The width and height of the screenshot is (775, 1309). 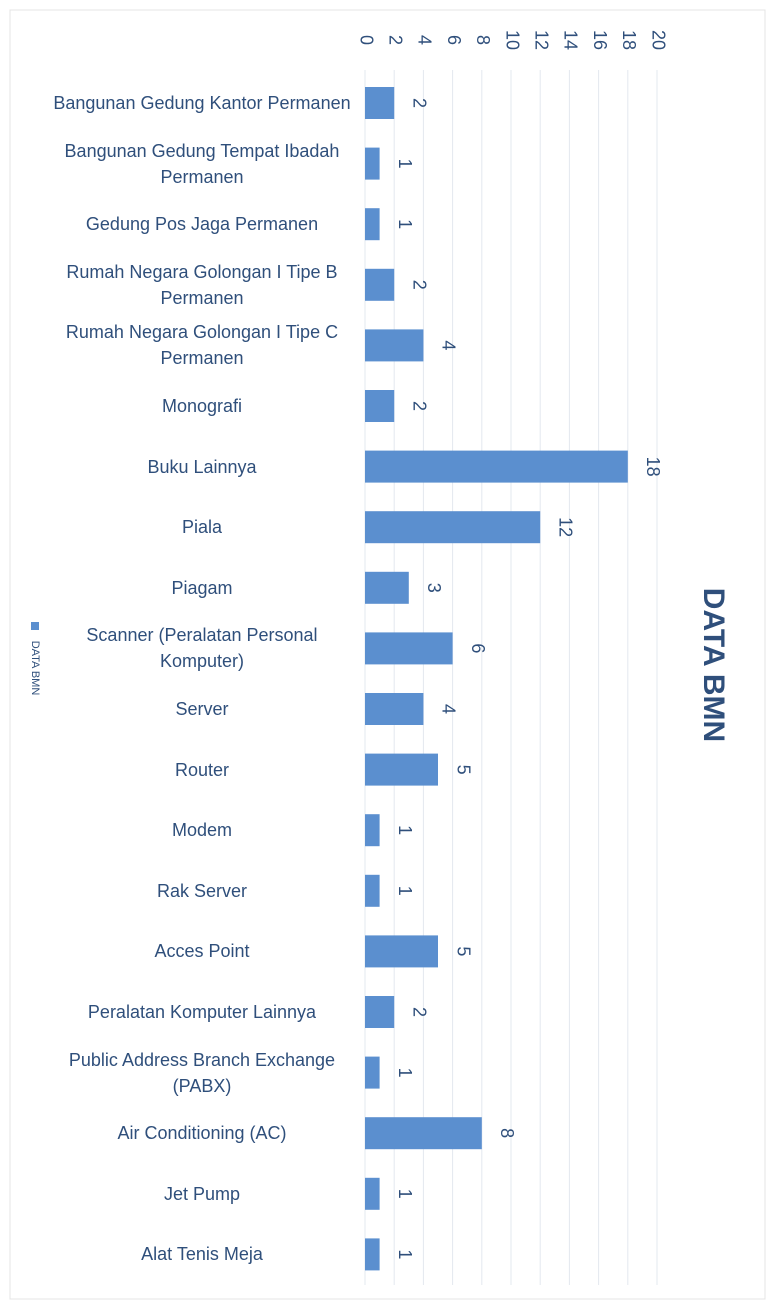 What do you see at coordinates (202, 345) in the screenshot?
I see `category-label: Rumah Negara Golongan I Tipe C Permanen` at bounding box center [202, 345].